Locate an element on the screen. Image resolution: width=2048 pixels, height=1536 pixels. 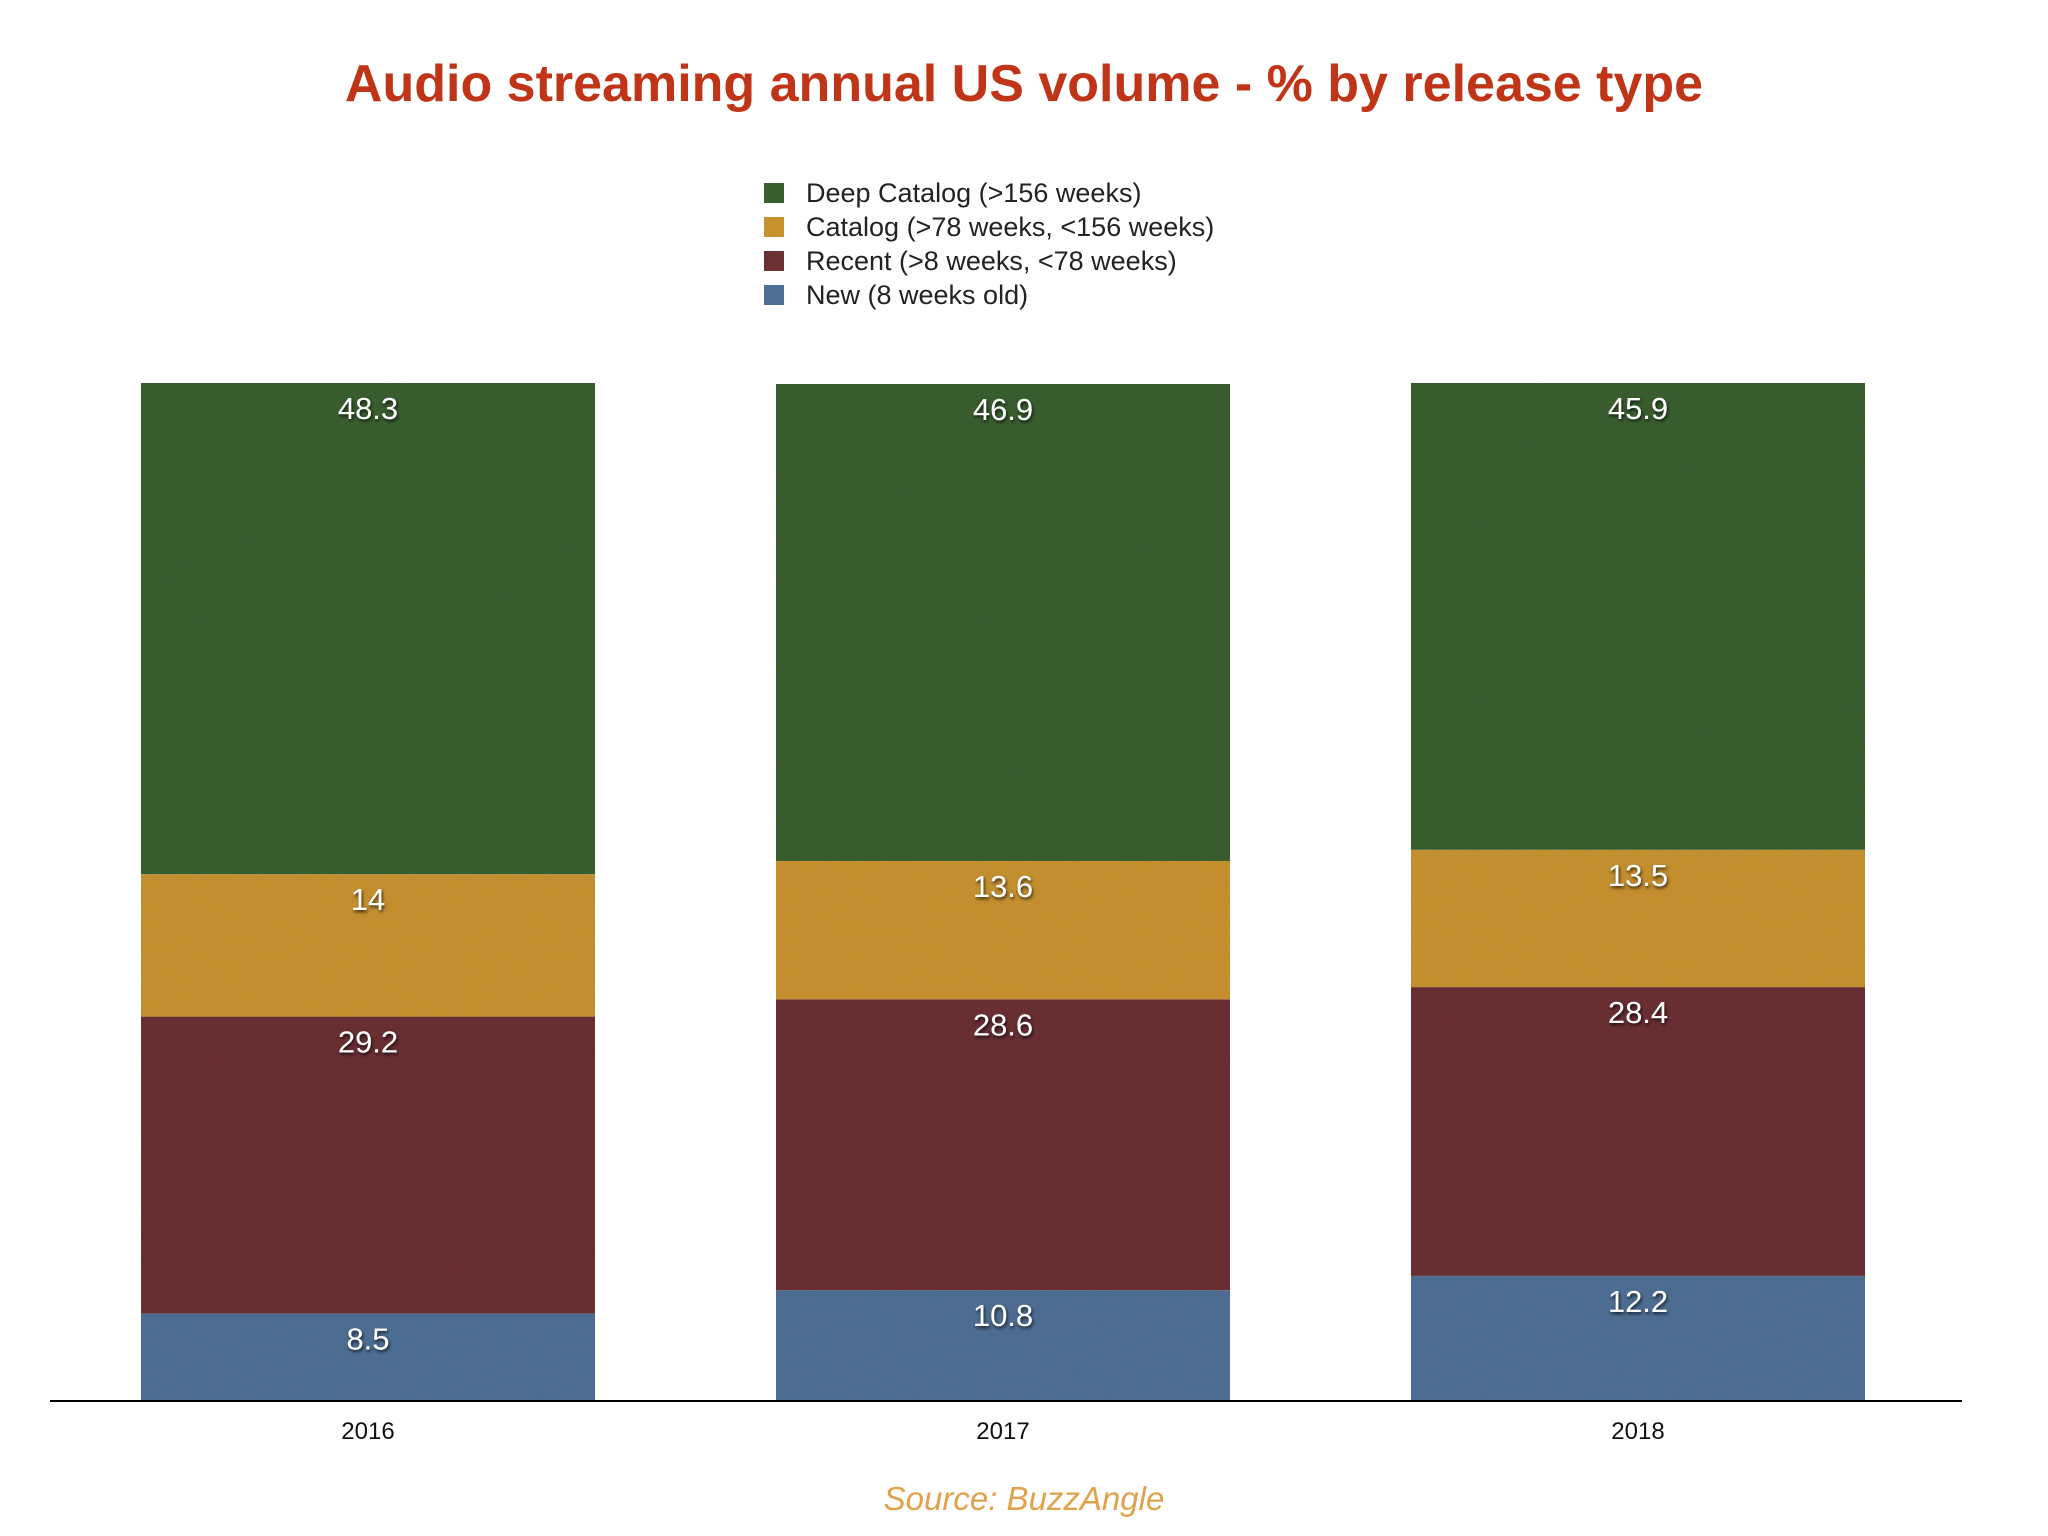
legend-item-new-8-weeks-old: New (8 weeks old) is located at coordinates (989, 295).